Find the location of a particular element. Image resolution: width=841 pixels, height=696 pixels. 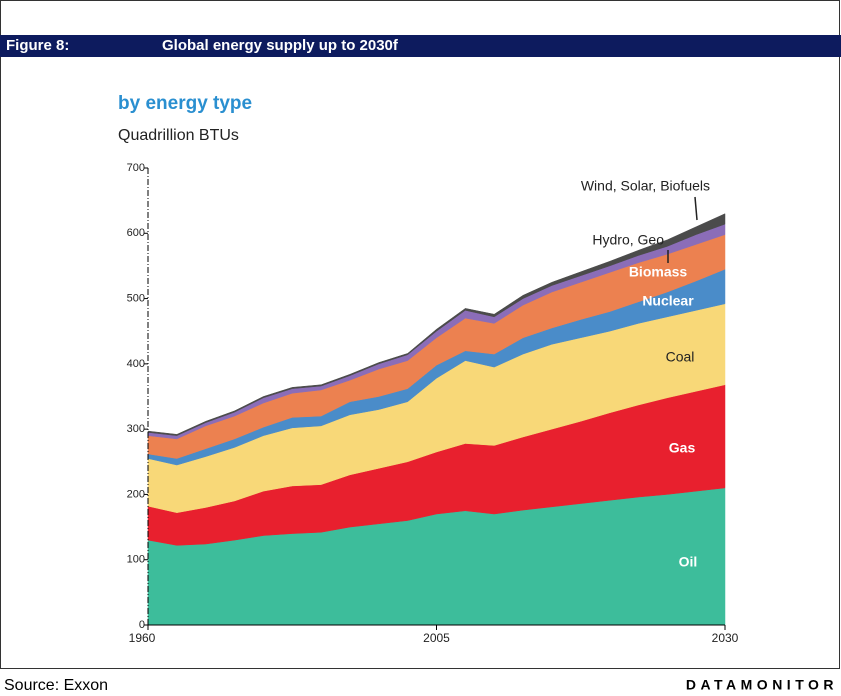

y-axis-label: Quadrillion BTUs is located at coordinates (178, 135).